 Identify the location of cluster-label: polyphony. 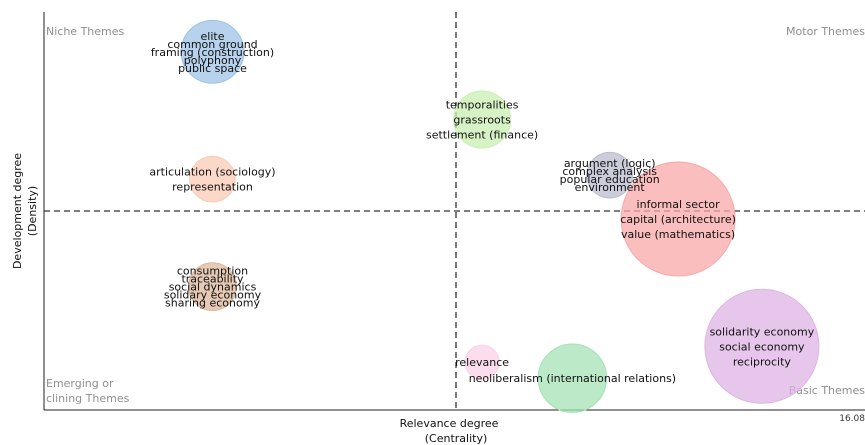
(213, 60).